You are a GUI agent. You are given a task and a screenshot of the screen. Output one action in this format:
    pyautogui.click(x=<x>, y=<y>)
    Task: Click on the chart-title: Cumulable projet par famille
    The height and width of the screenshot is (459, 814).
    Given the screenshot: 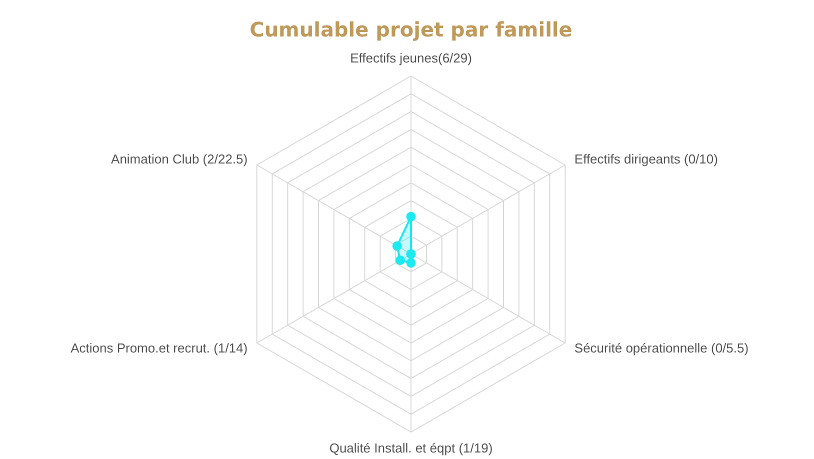 What is the action you would take?
    pyautogui.click(x=411, y=29)
    